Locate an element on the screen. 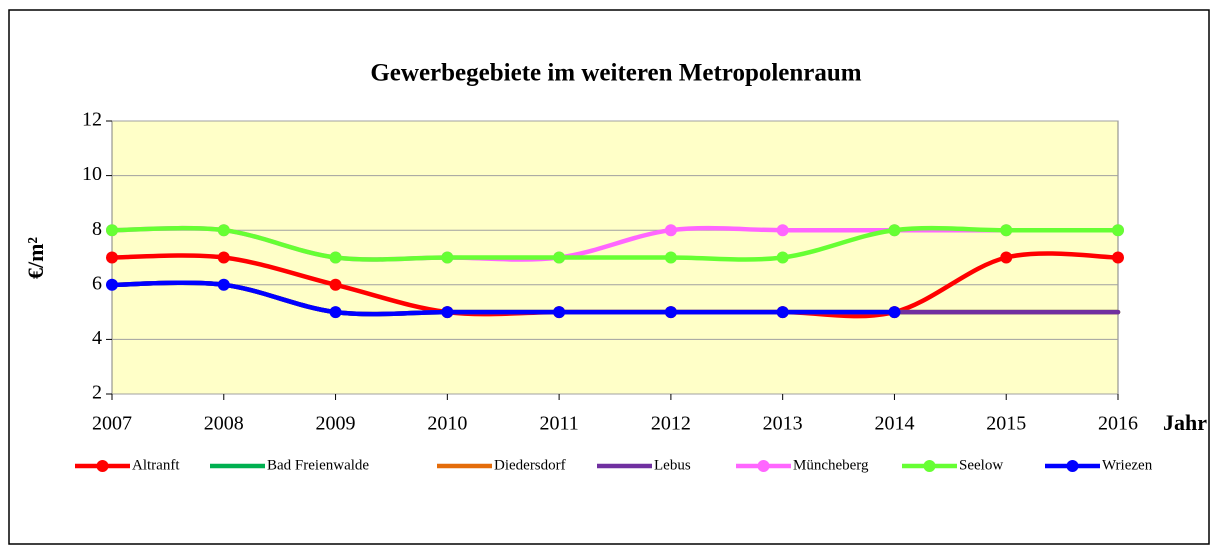  x-tick-label: 2016 is located at coordinates (1118, 424).